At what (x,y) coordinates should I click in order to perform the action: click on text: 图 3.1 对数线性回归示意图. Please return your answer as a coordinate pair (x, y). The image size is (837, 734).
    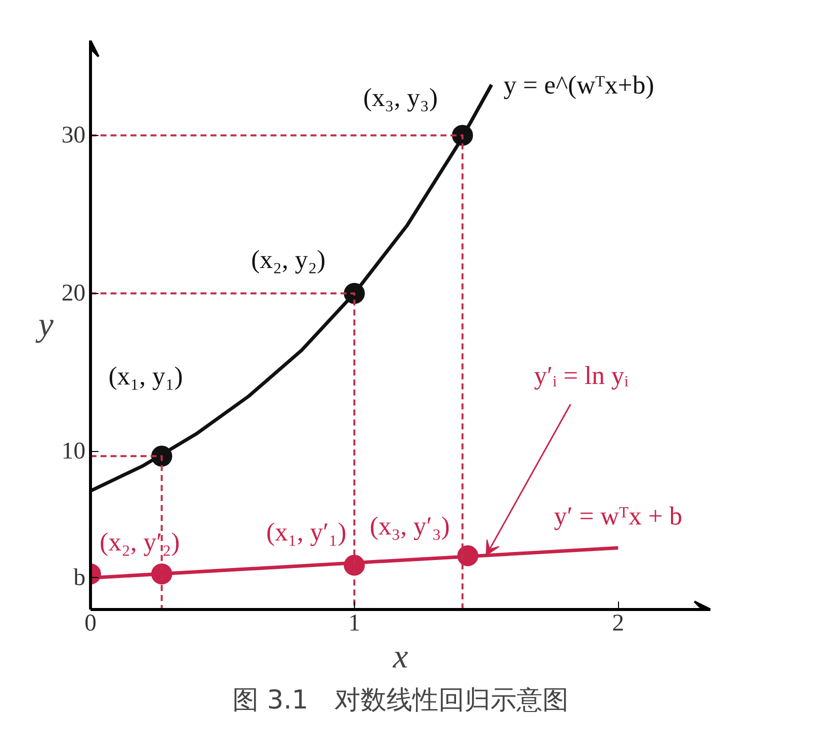
    Looking at the image, I should click on (400, 701).